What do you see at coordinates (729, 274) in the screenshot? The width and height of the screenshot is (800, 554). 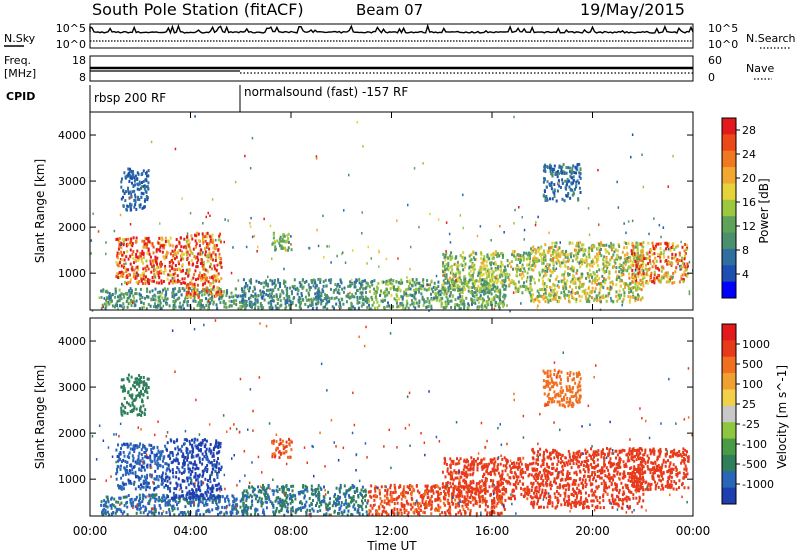 I see `colorbar-segment` at bounding box center [729, 274].